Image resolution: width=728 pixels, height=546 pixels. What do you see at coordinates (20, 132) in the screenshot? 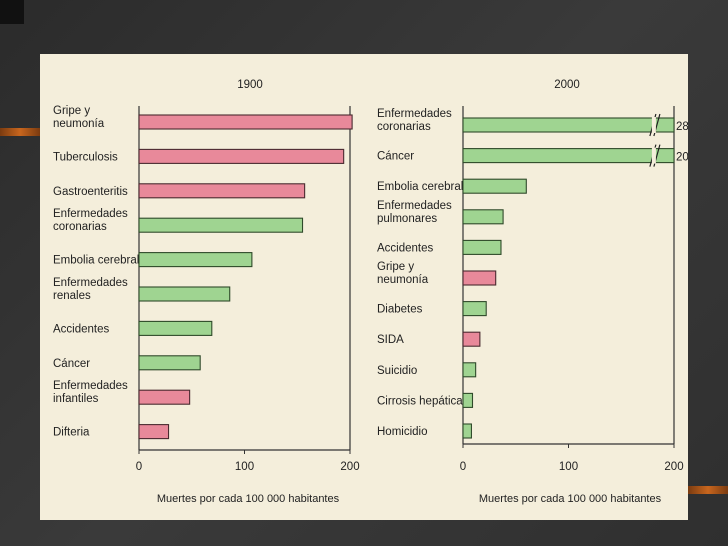
I see `decorative-stripe-left` at bounding box center [20, 132].